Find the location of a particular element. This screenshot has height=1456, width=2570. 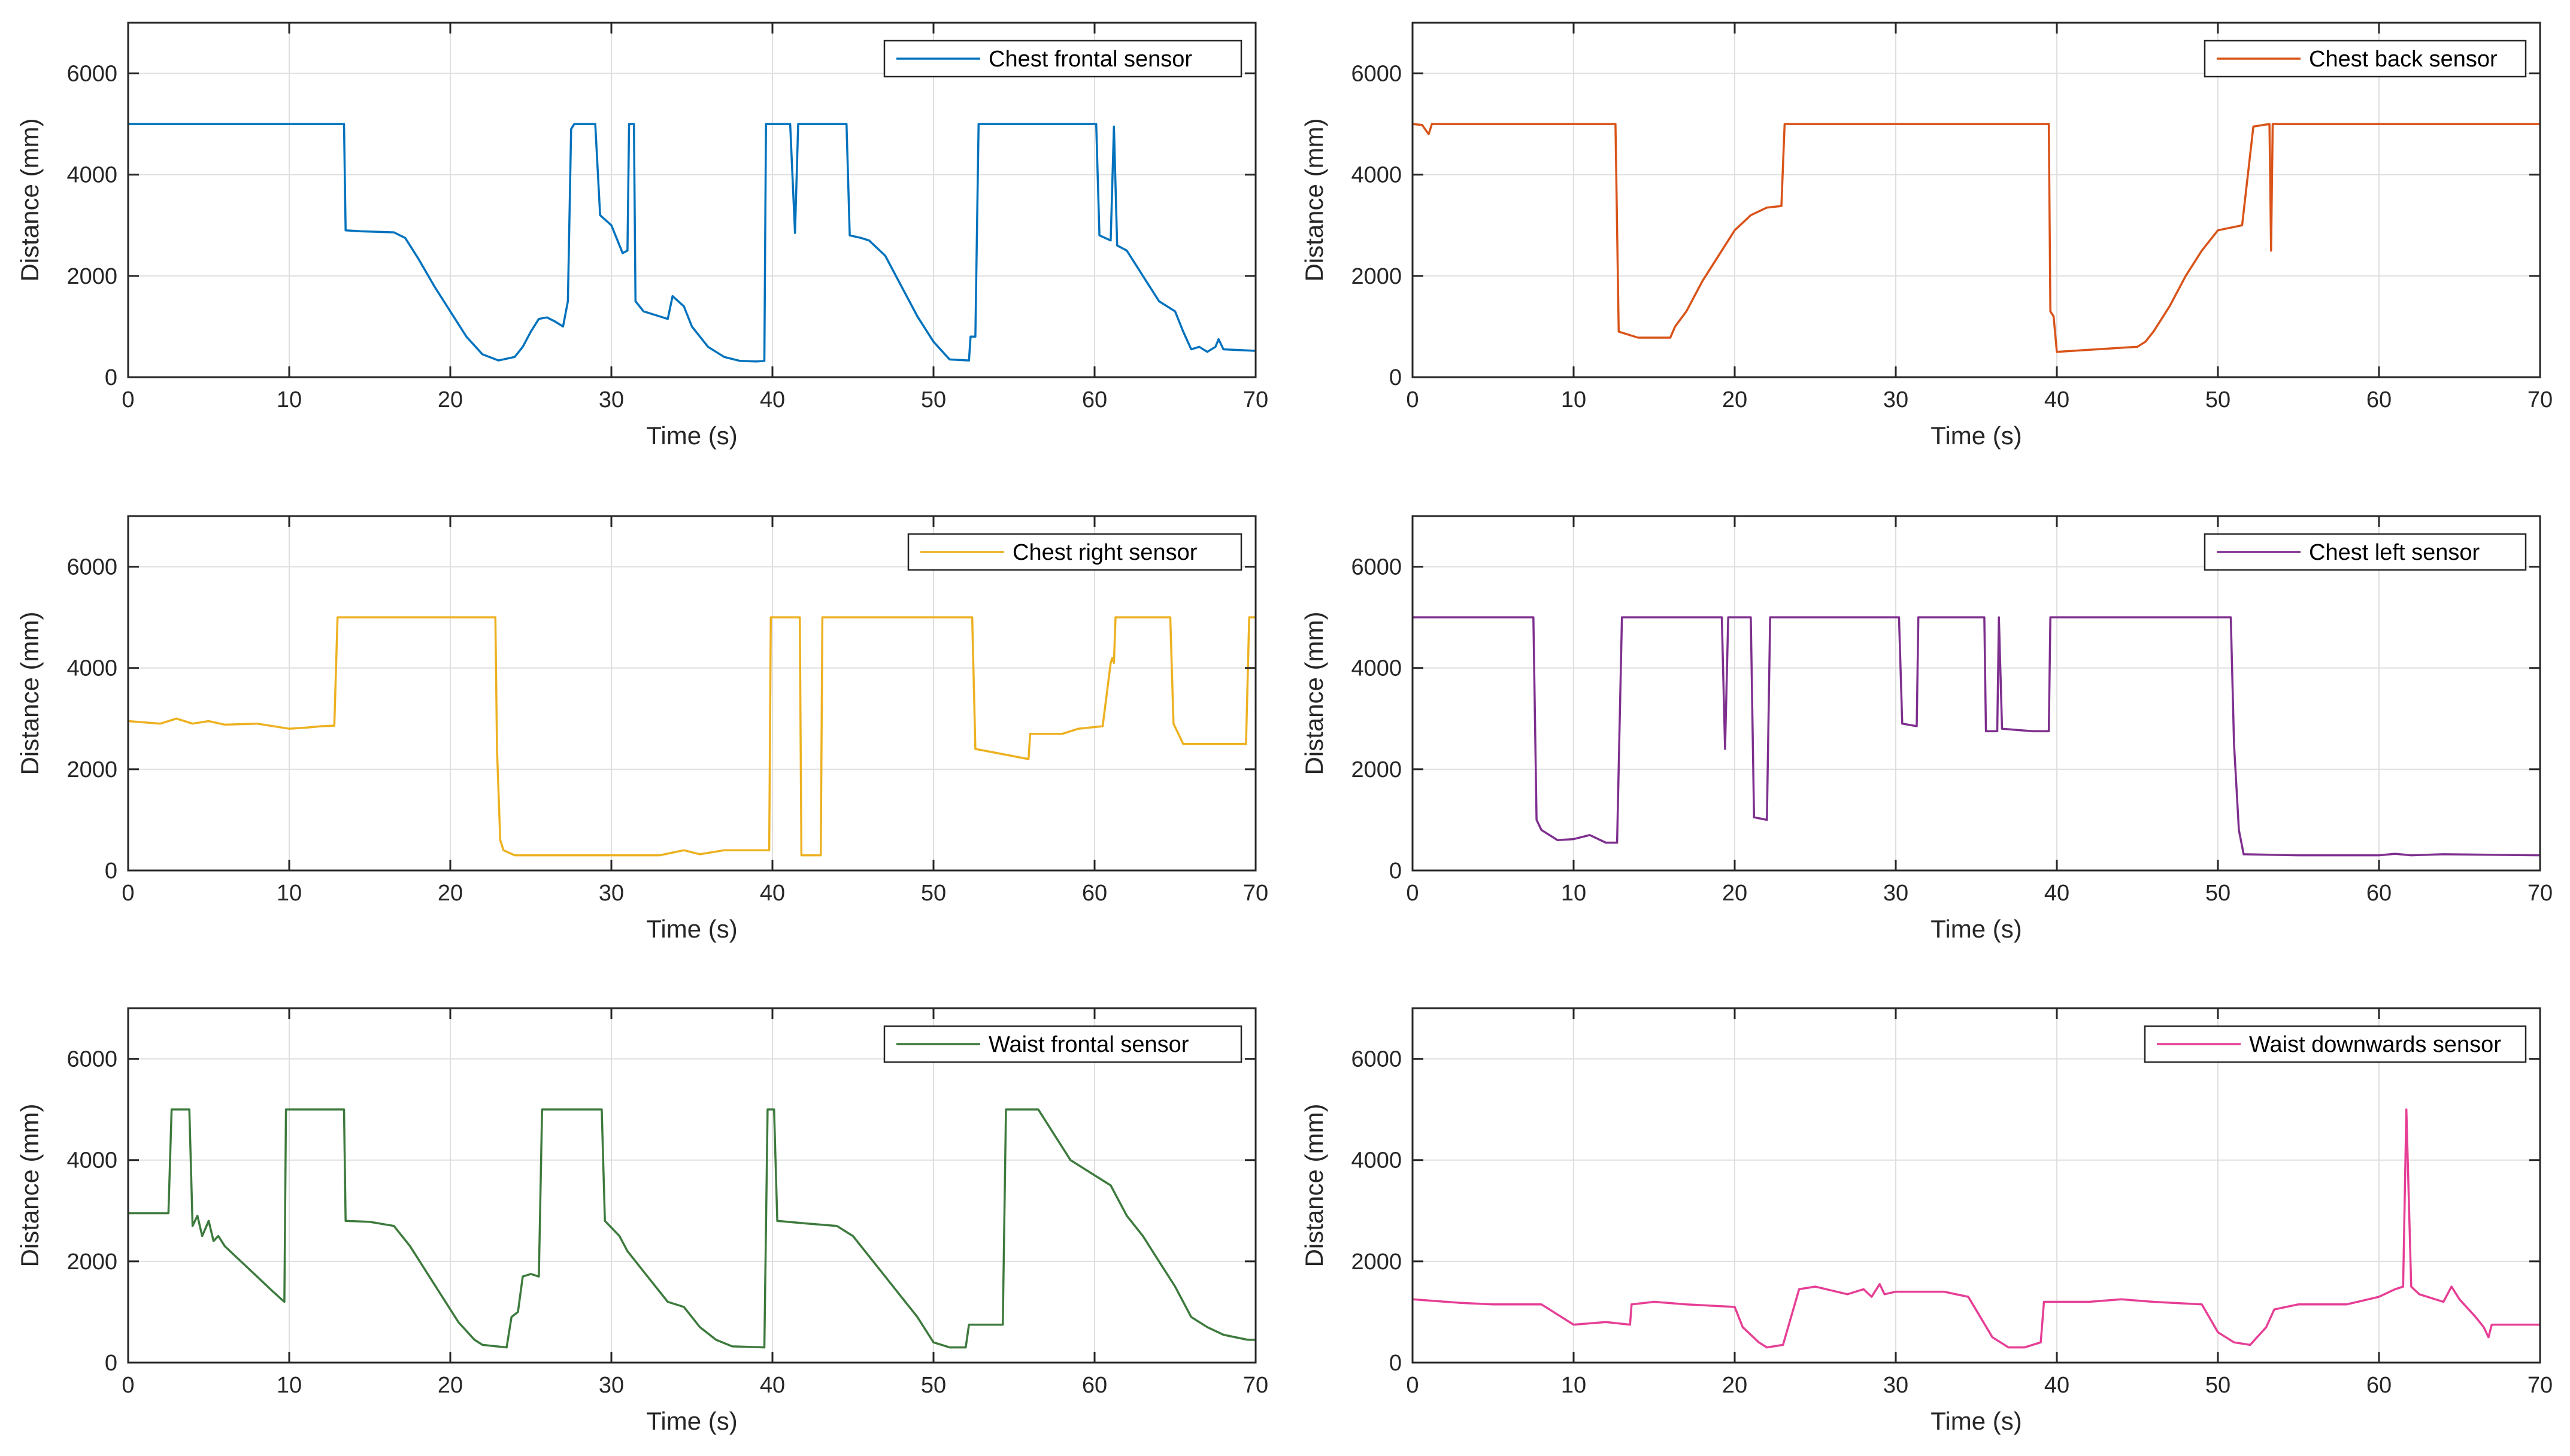

legend: Waist downwards sensor is located at coordinates (2335, 1044).